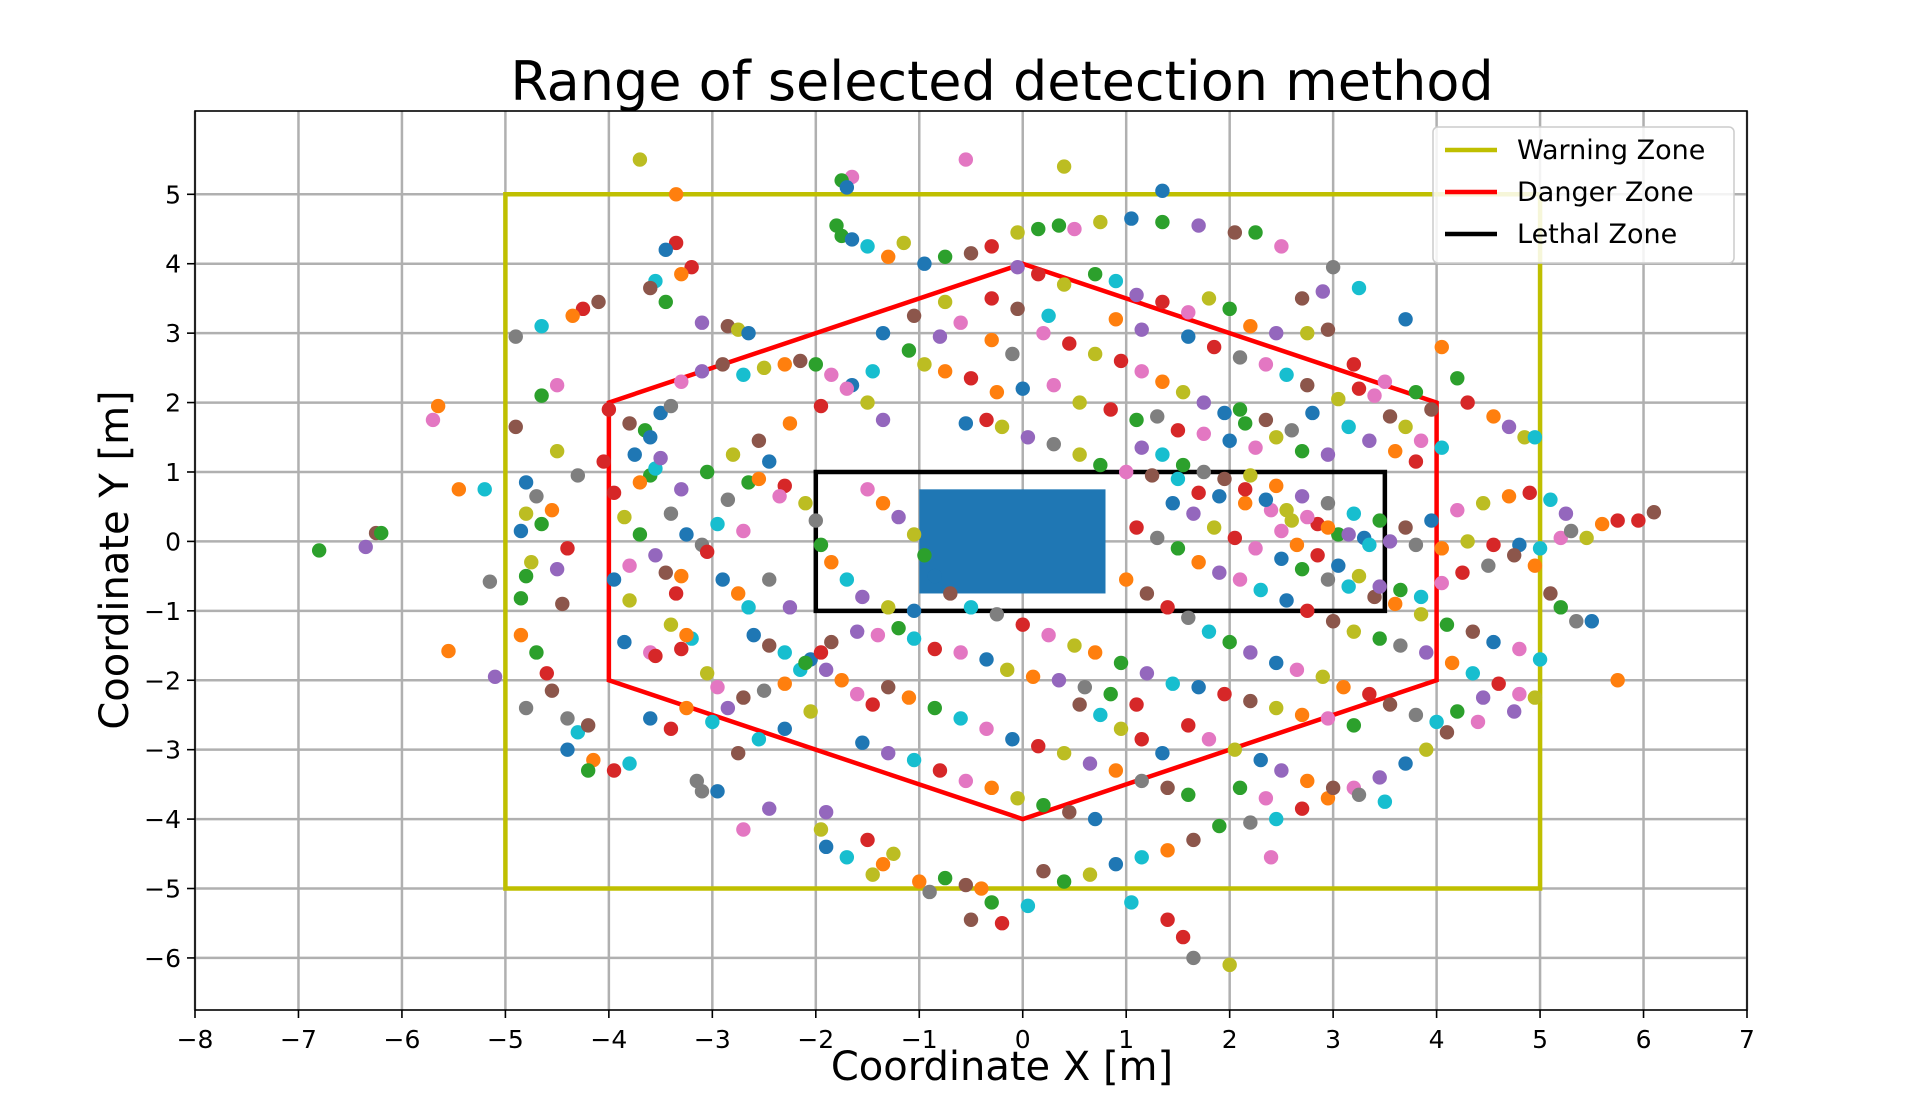 The image size is (1916, 1108). Describe the element at coordinates (1540, 1039) in the screenshot. I see `x-tick-label: 5` at that location.